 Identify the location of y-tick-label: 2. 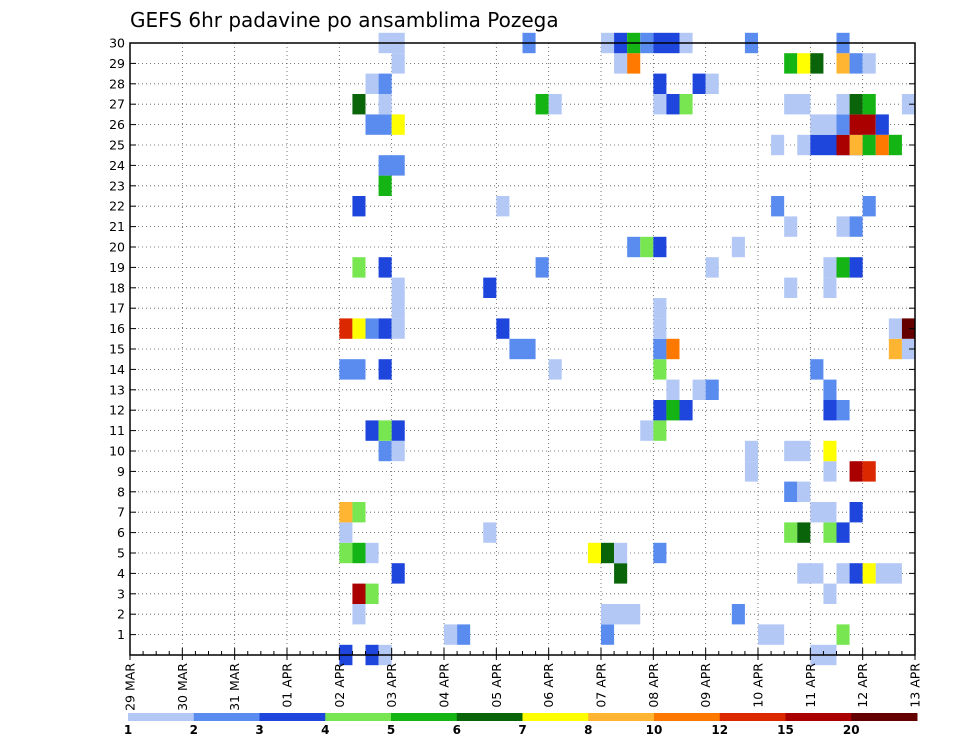
(121, 614).